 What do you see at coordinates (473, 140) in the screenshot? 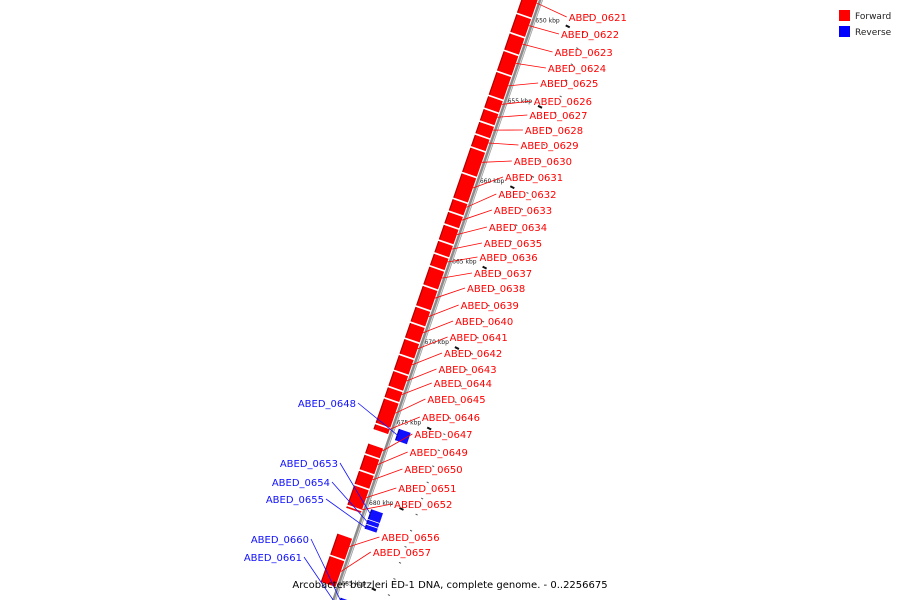
I see `gene-abed-0629-edge` at bounding box center [473, 140].